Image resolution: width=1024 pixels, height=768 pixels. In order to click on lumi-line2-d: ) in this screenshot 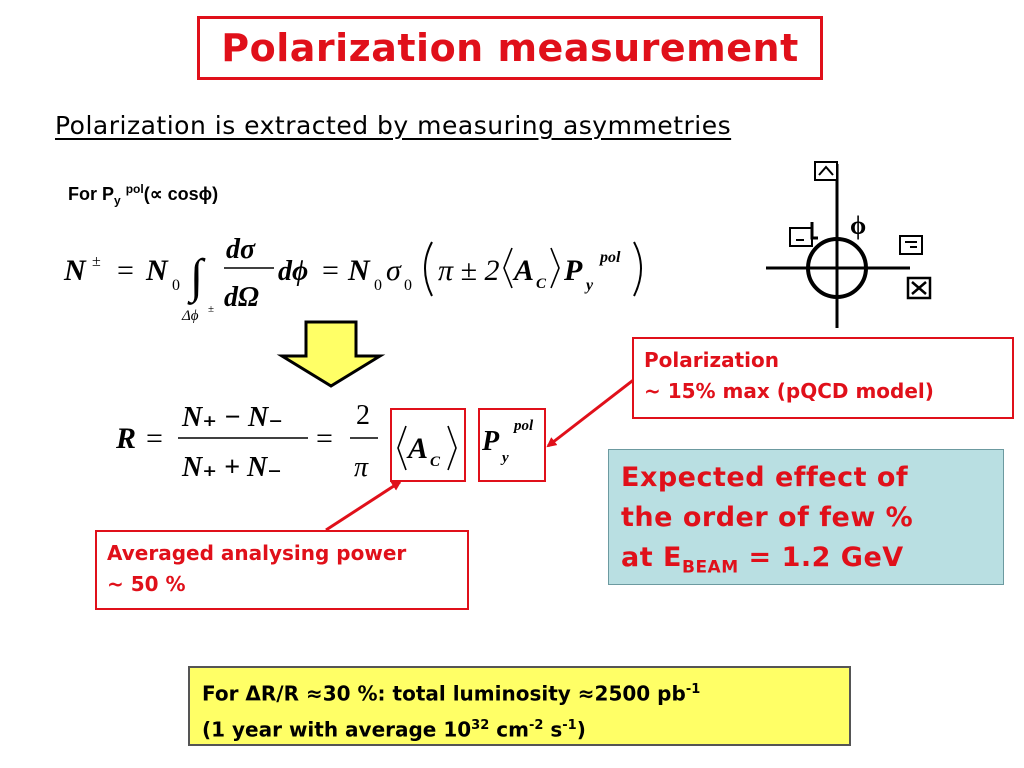, I will do `click(581, 729)`.